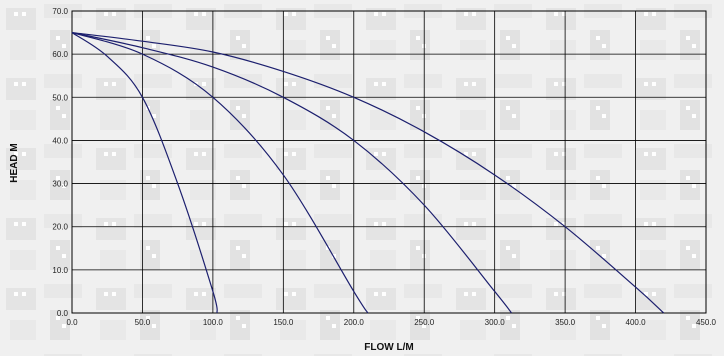  I want to click on x-axis-title: FLOW L/M, so click(388, 347).